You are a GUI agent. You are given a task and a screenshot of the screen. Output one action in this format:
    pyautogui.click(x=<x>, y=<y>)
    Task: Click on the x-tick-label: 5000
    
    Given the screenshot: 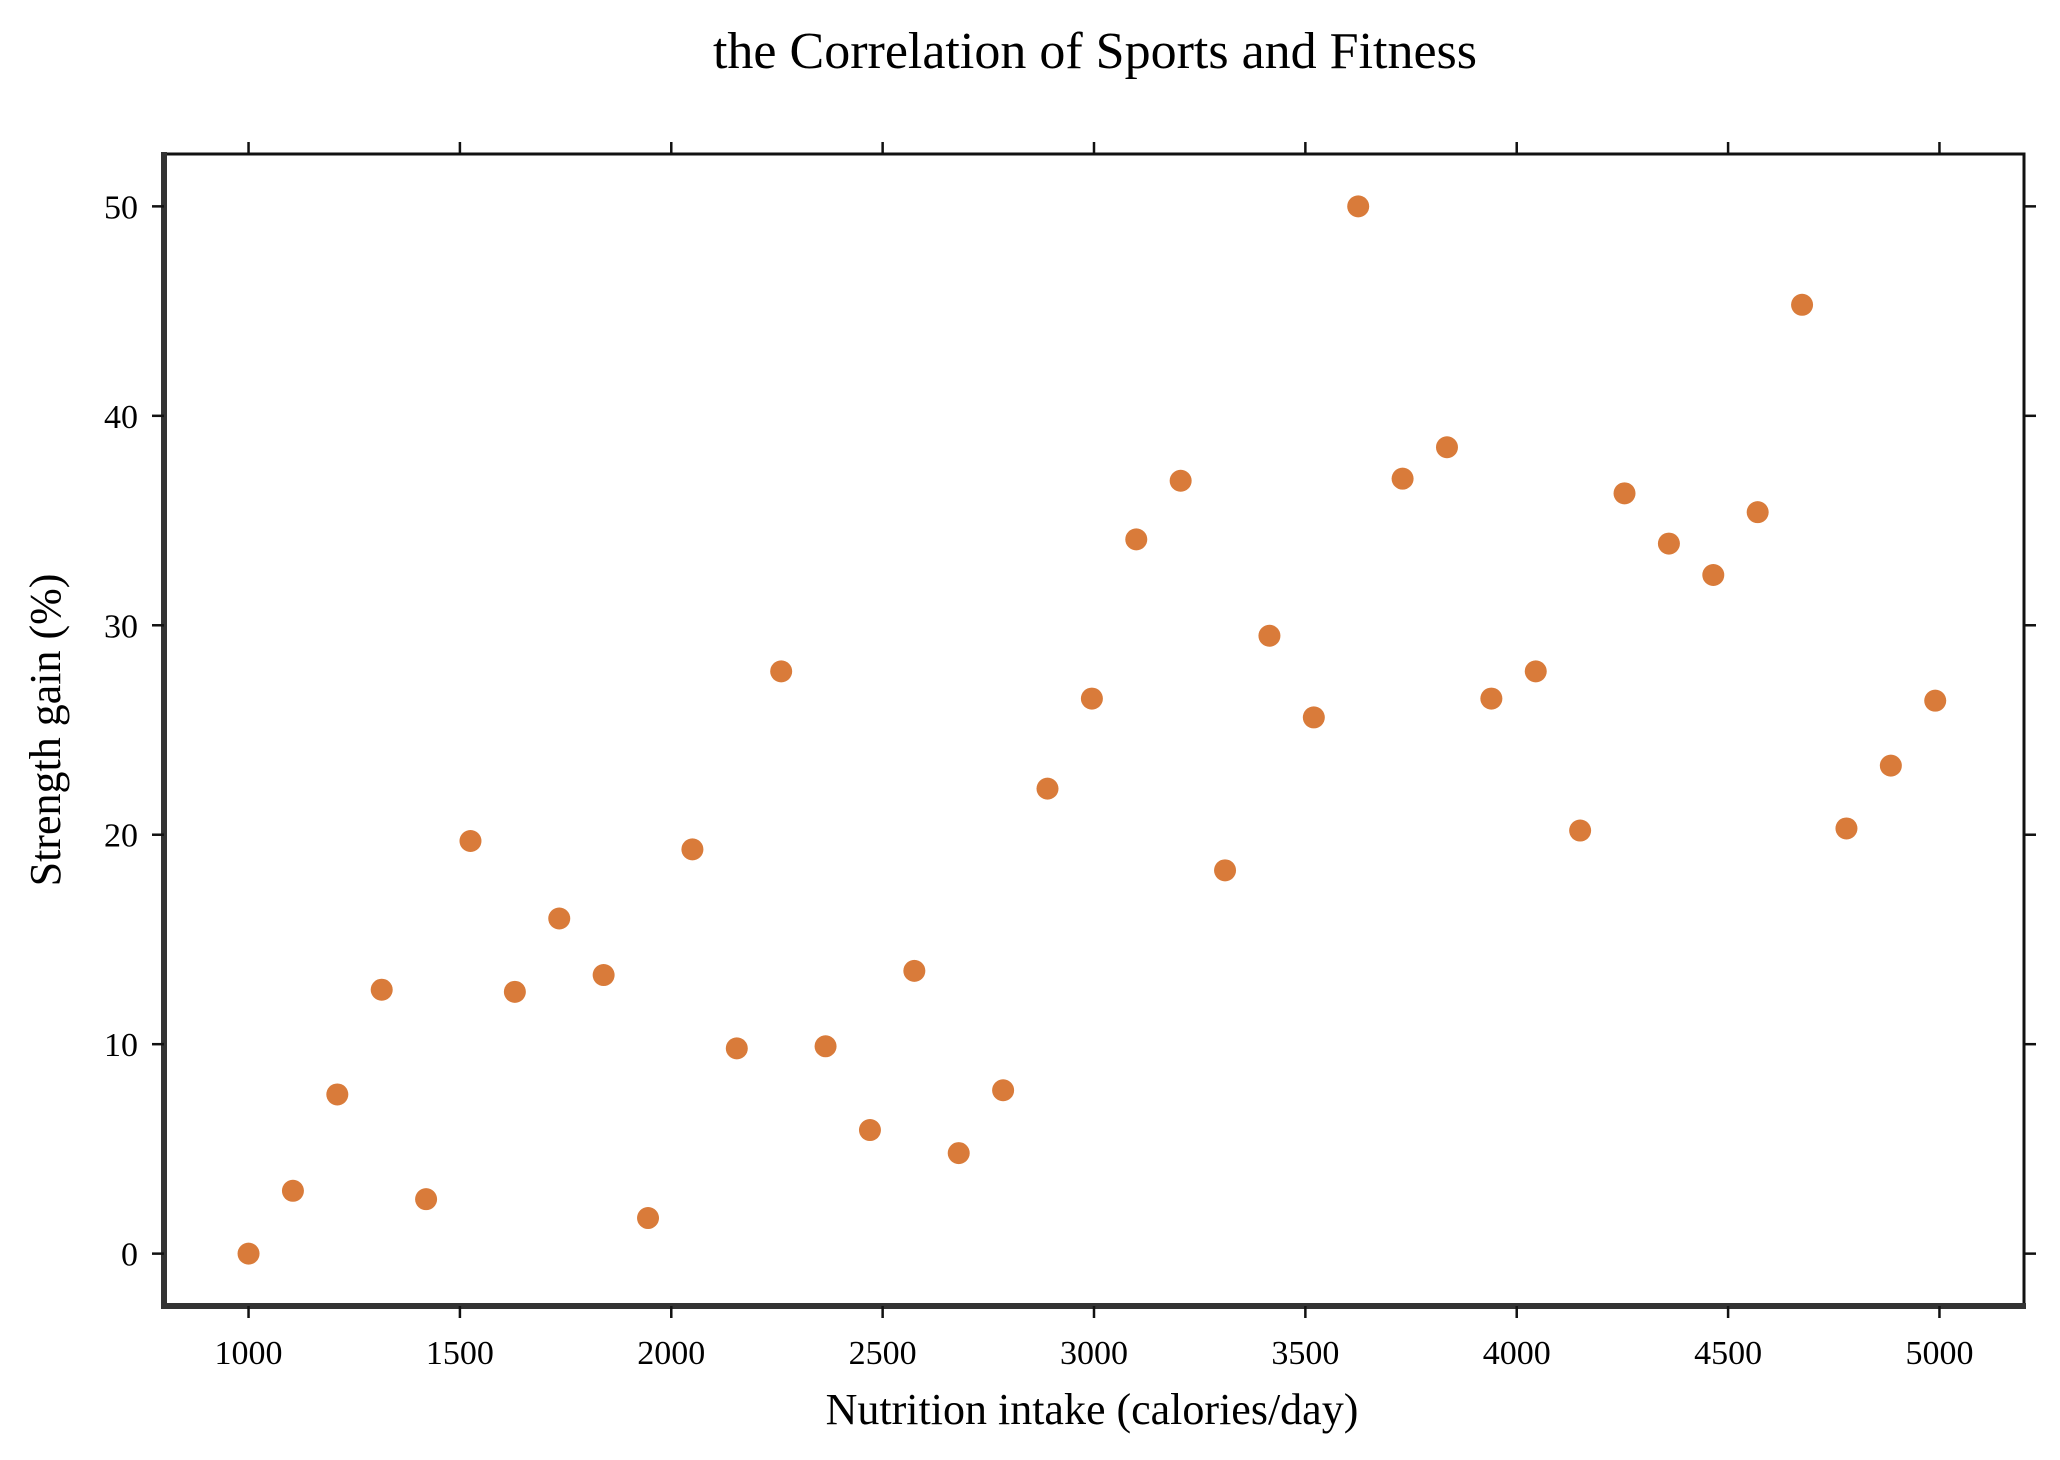 What is the action you would take?
    pyautogui.click(x=1939, y=1353)
    